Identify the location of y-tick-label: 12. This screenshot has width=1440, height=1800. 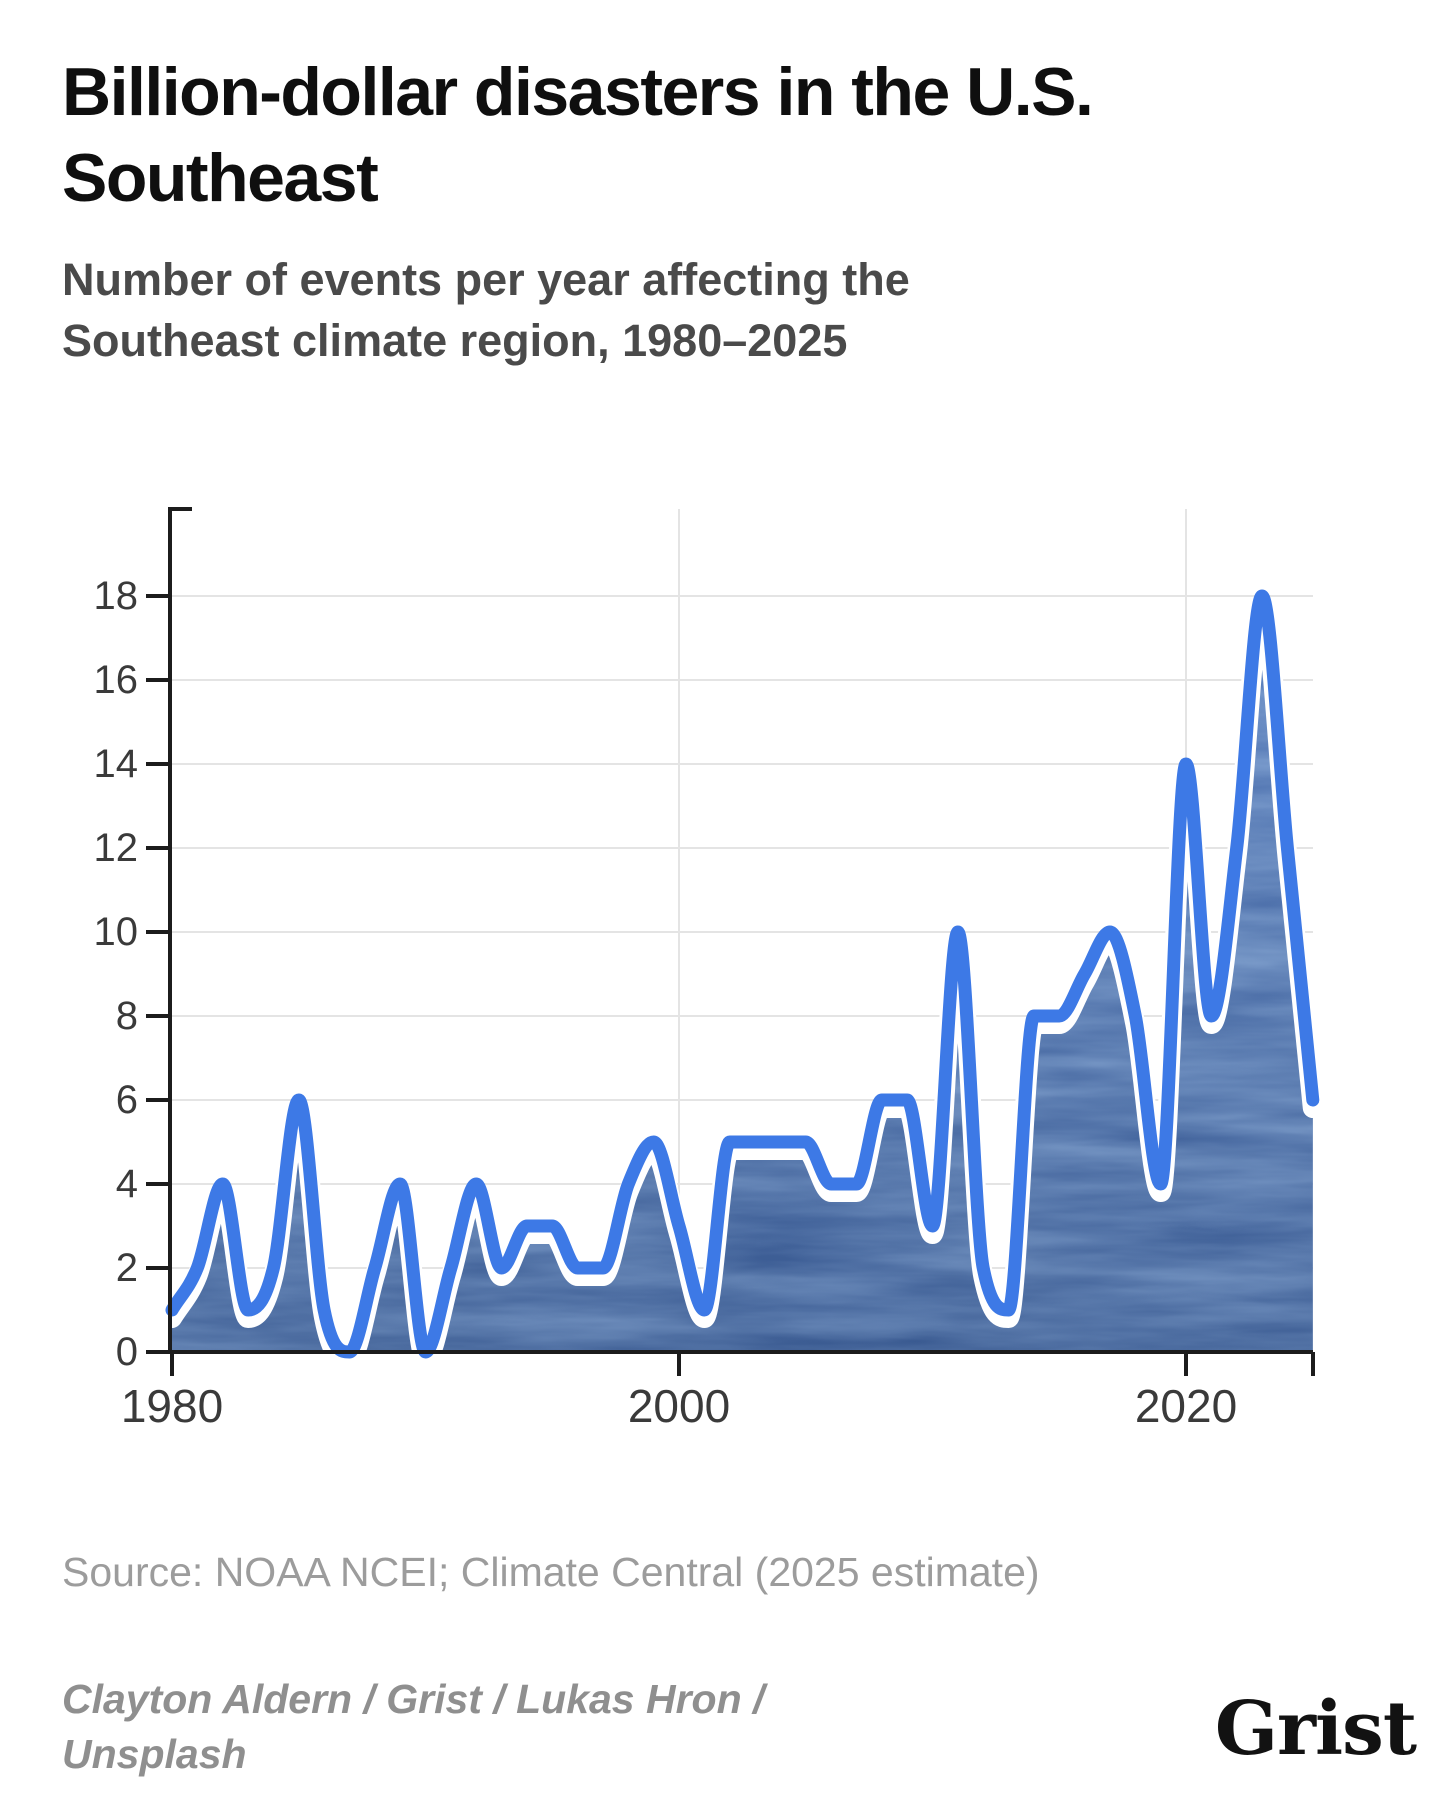
(116, 848).